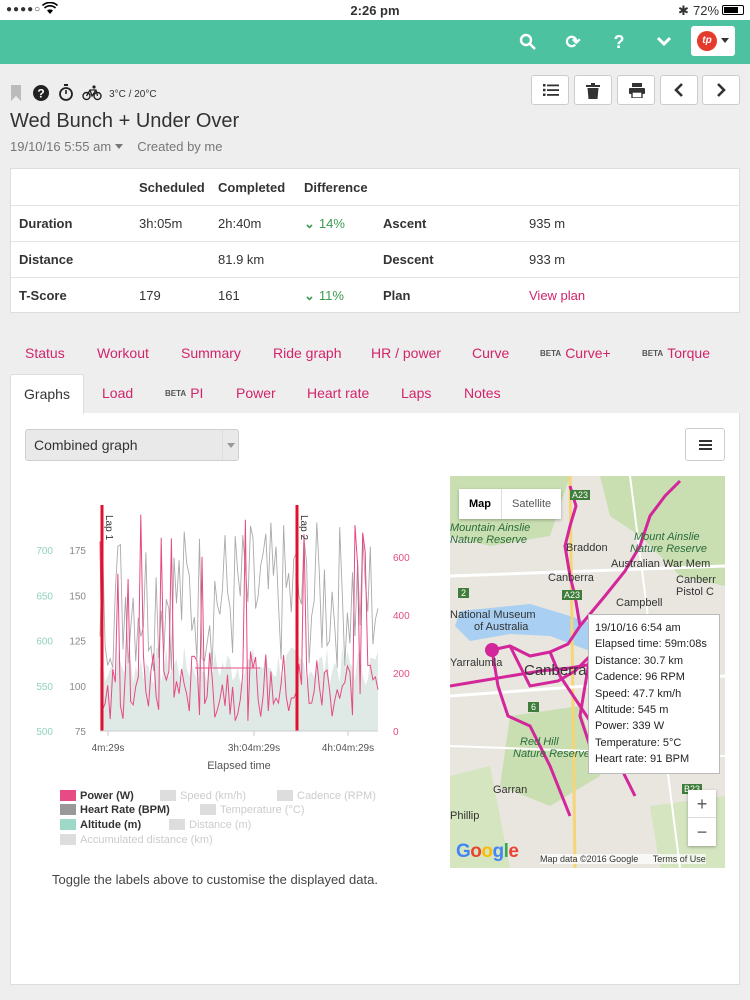 The height and width of the screenshot is (1000, 750). What do you see at coordinates (664, 42) in the screenshot?
I see `chevron-down-icon` at bounding box center [664, 42].